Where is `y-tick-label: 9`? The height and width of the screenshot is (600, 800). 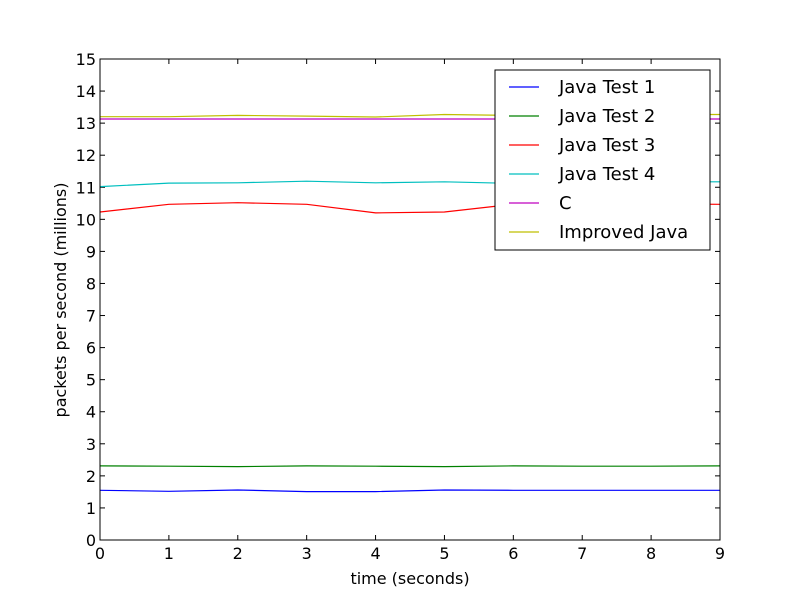
y-tick-label: 9 is located at coordinates (91, 251).